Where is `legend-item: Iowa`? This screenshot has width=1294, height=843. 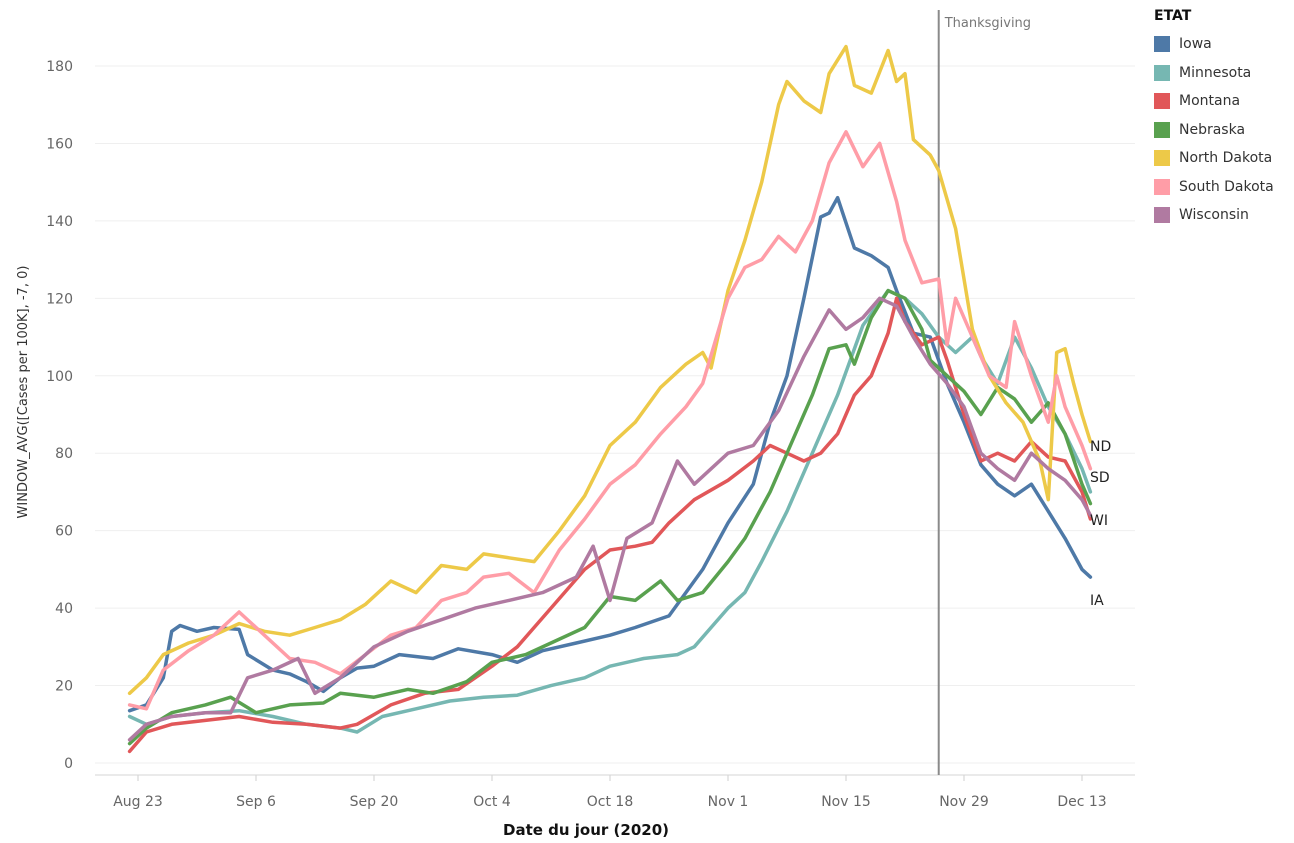 legend-item: Iowa is located at coordinates (1214, 44).